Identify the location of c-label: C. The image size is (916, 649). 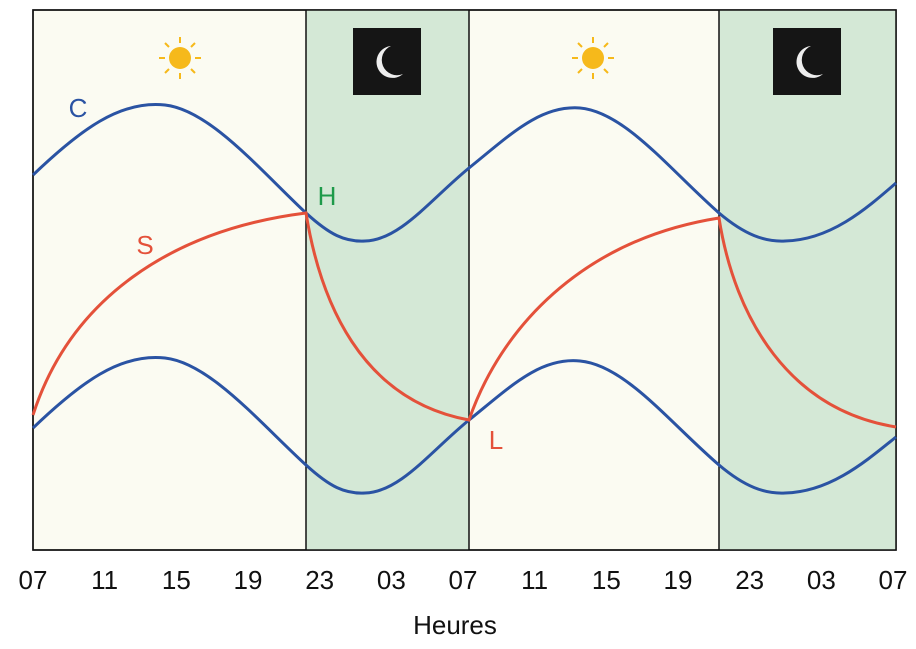
(78, 108).